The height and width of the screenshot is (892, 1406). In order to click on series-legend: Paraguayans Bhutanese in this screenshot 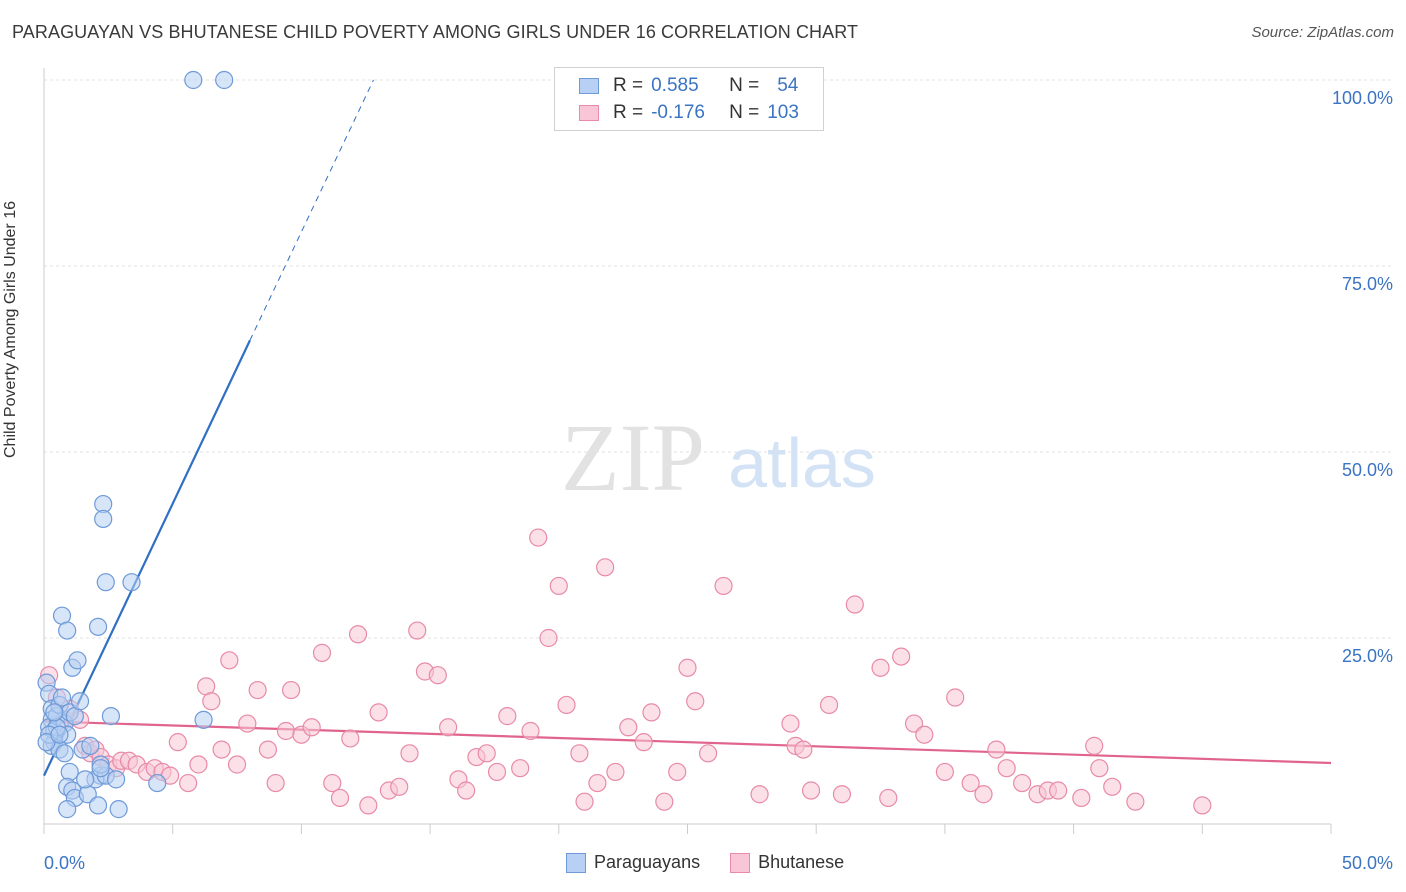, I will do `click(720, 862)`.